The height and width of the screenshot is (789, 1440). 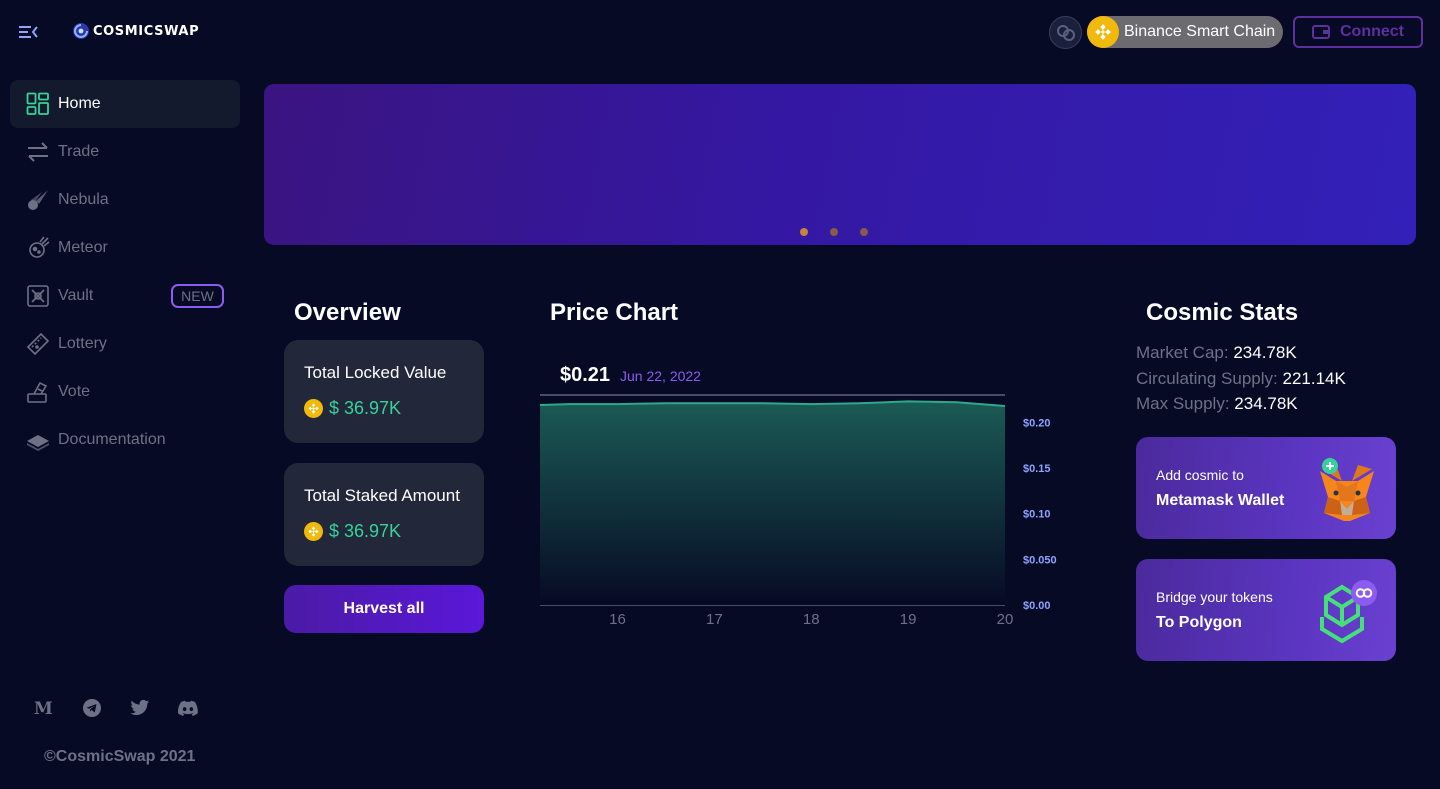 I want to click on sidebar-item-vote: Vote, so click(x=125, y=392).